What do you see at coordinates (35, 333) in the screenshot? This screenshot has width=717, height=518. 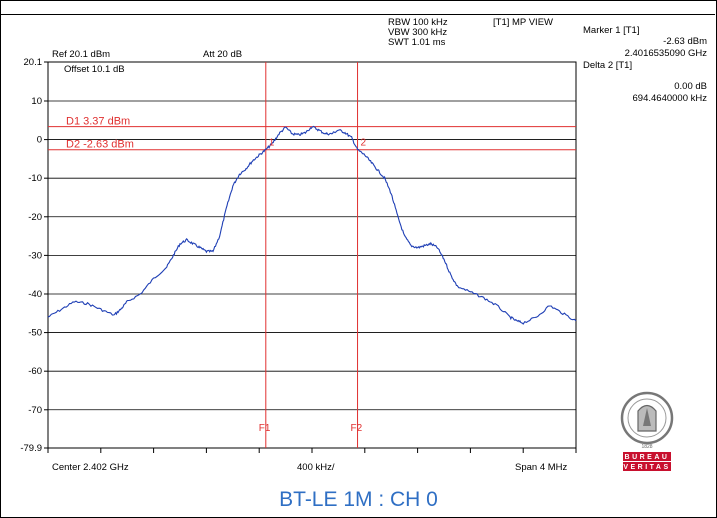 I see `y-tick-label: -50` at bounding box center [35, 333].